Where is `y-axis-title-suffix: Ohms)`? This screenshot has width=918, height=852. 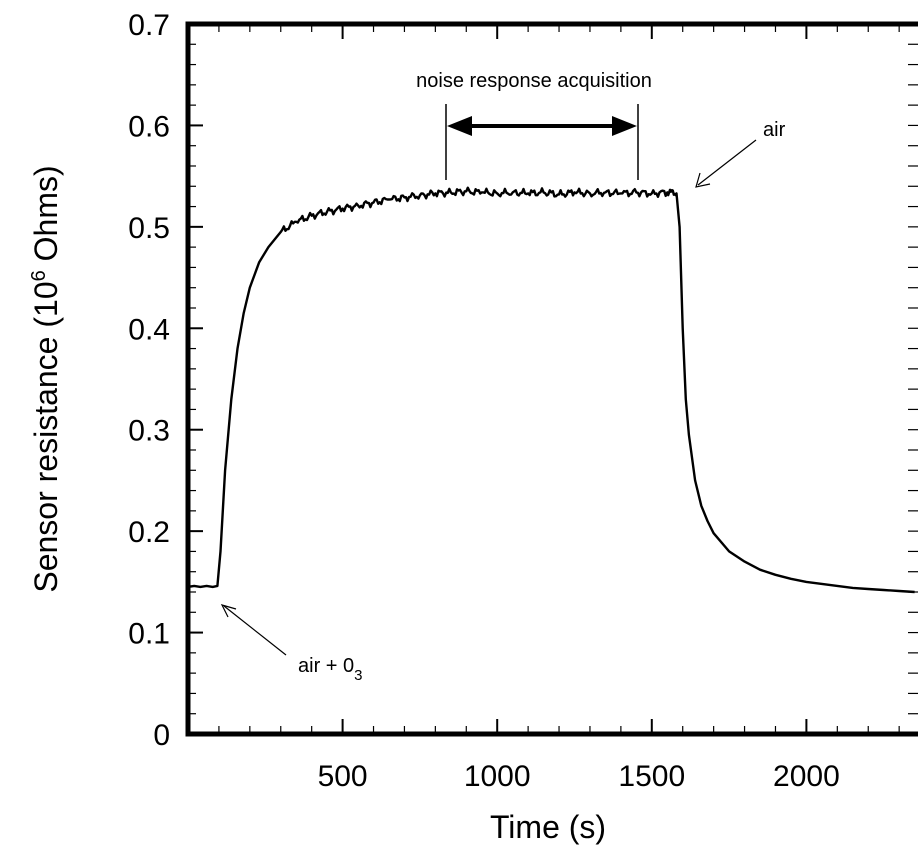 y-axis-title-suffix: Ohms) is located at coordinates (46, 217).